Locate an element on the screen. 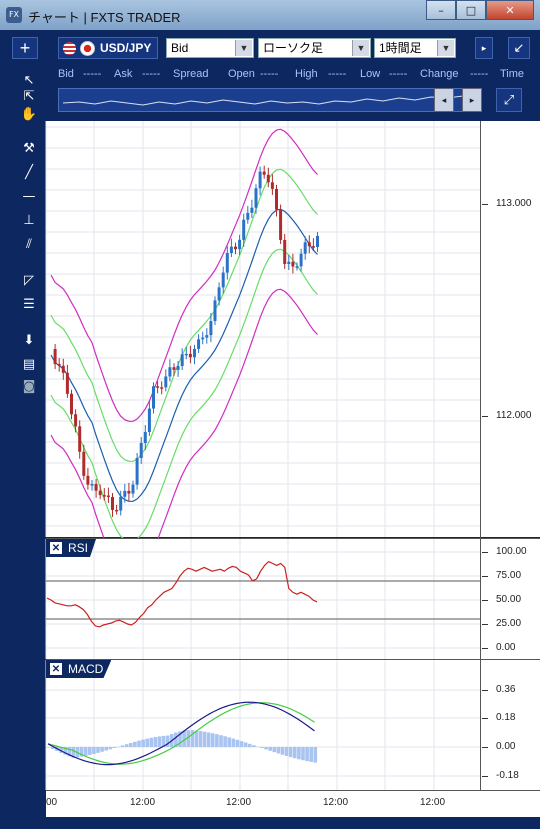 The width and height of the screenshot is (540, 829). fibonacci-levels-icon: ☰ is located at coordinates (29, 304).